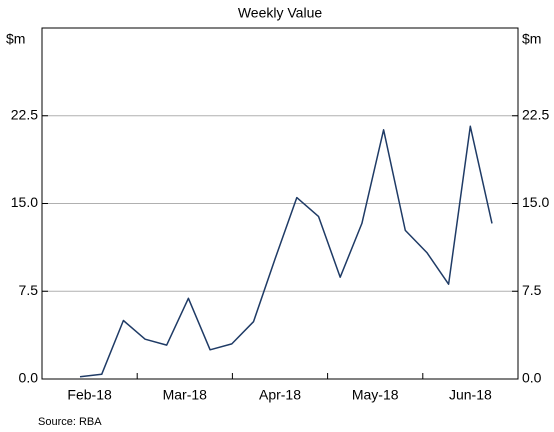 The height and width of the screenshot is (432, 554). I want to click on x-tick-label: Feb-18, so click(89, 395).